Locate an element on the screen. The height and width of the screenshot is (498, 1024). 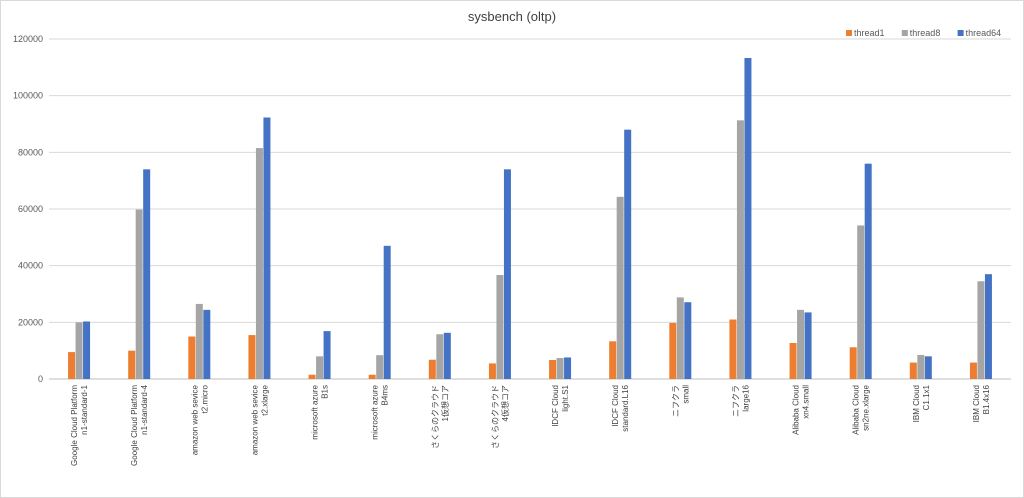
x-category-label: さくらのクラウド 4仮想コア is located at coordinates (500, 417).